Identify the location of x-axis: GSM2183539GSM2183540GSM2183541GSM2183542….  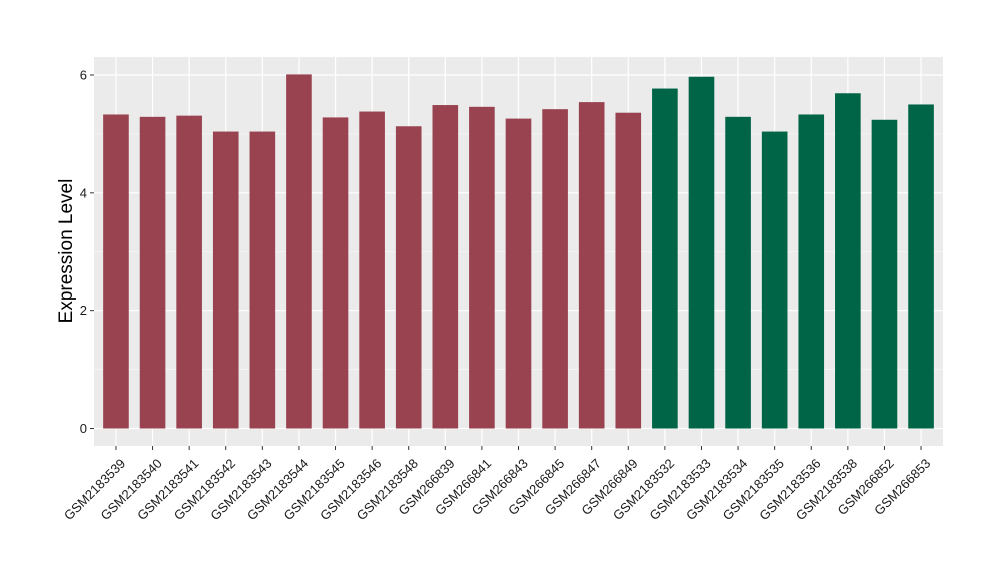
(497, 484).